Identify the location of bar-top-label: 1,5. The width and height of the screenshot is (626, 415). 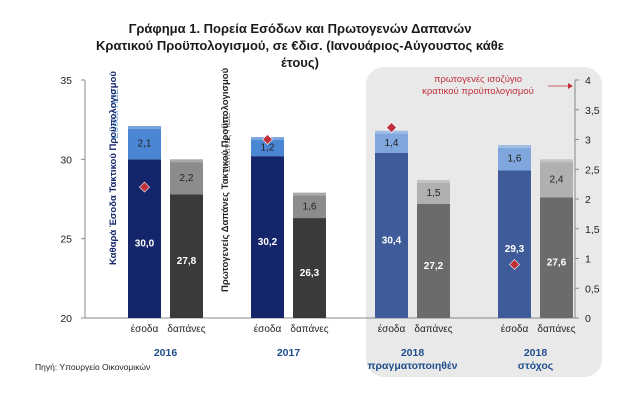
(434, 193).